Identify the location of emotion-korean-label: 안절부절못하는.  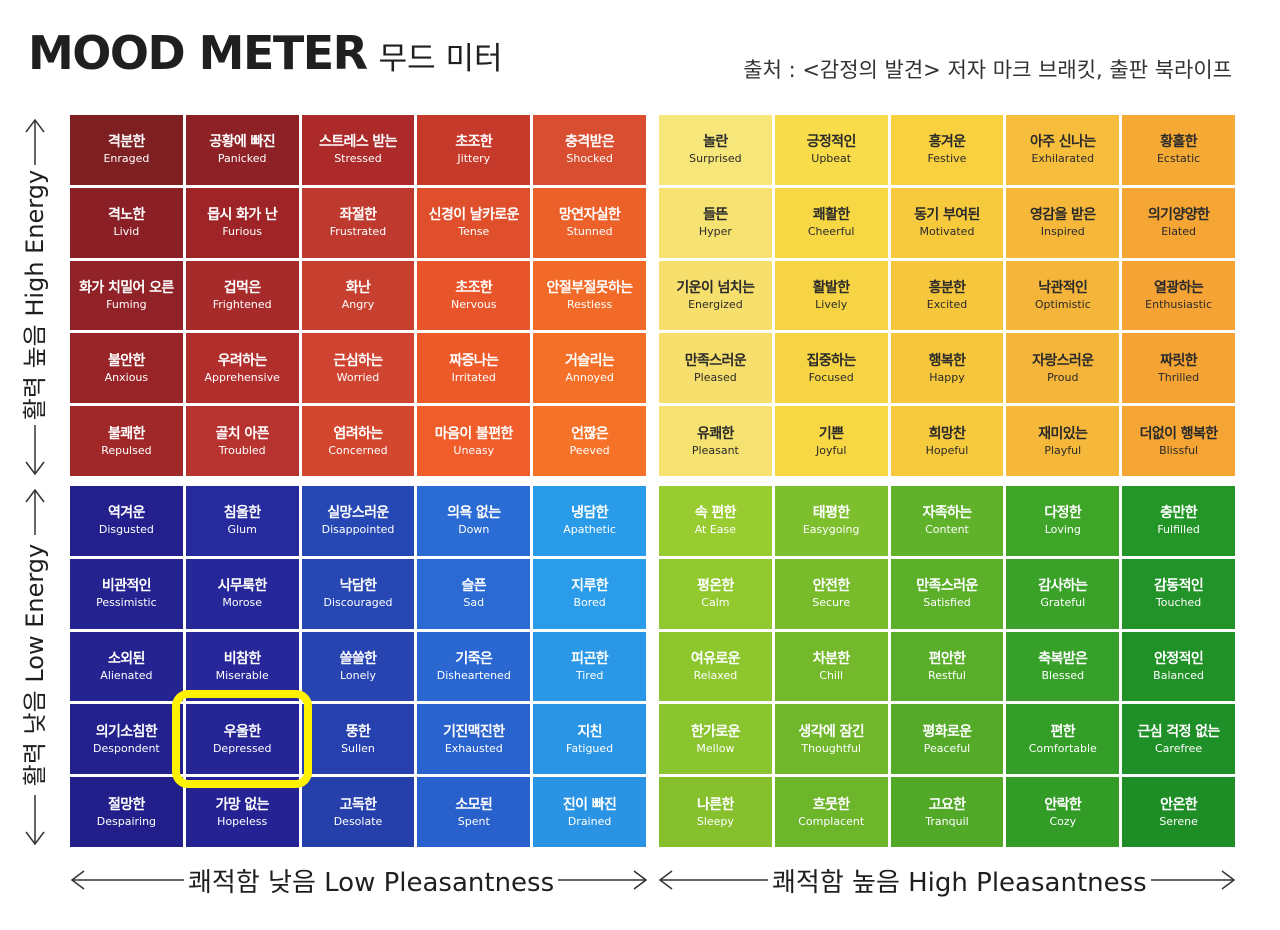
(590, 287).